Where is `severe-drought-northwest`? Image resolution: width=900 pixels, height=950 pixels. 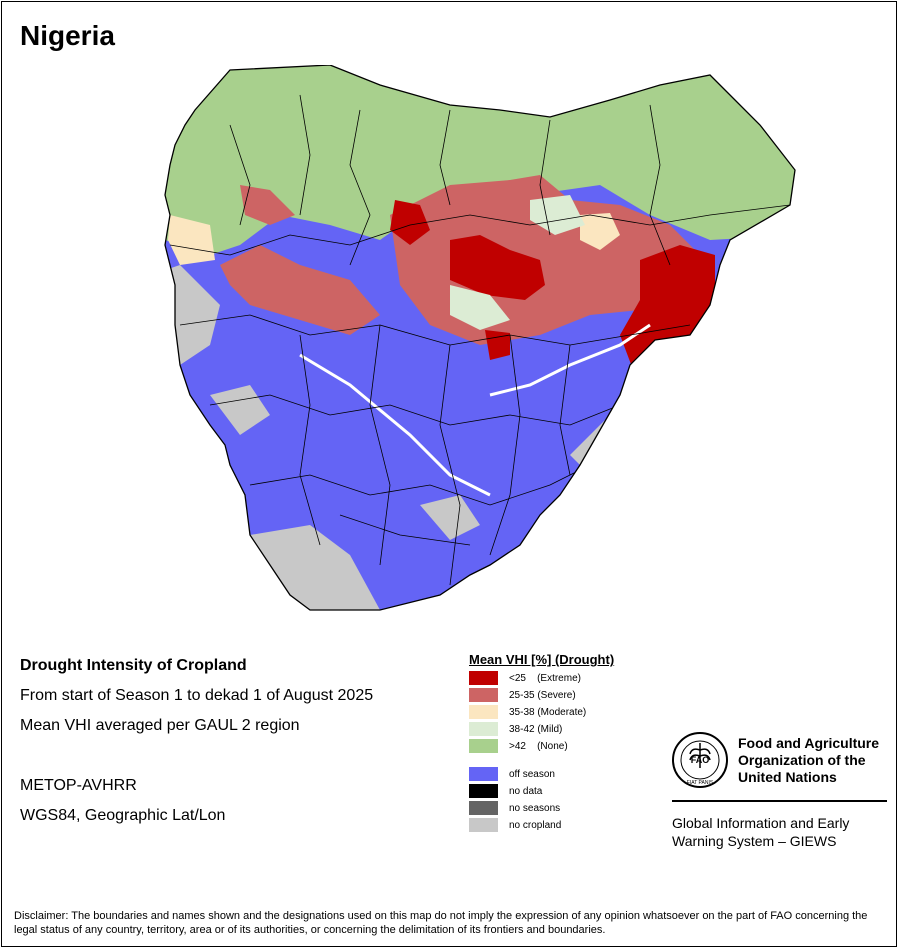
severe-drought-northwest is located at coordinates (300, 290).